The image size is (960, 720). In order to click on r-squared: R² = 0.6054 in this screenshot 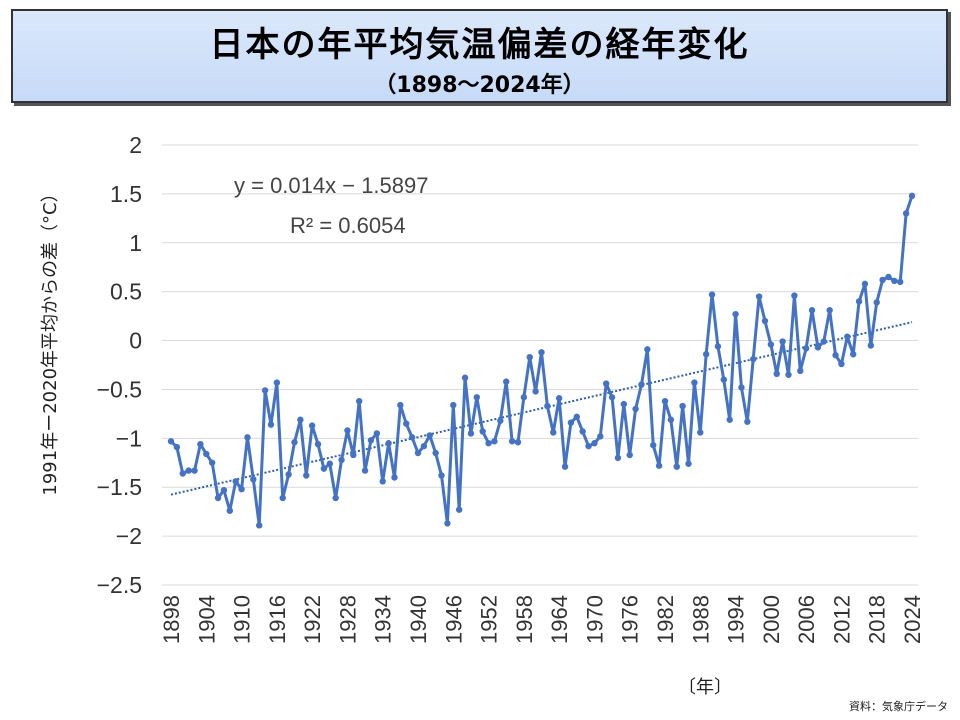, I will do `click(348, 225)`.